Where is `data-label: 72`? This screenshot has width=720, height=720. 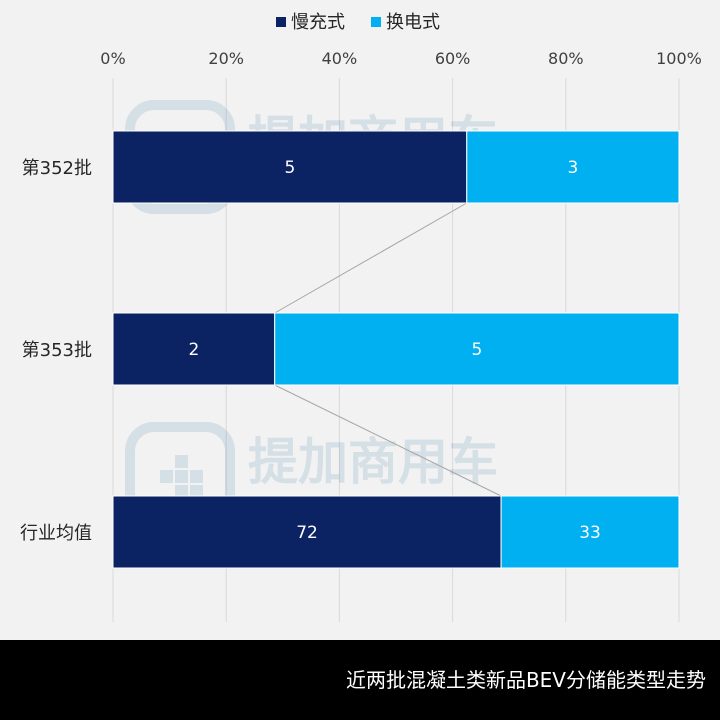 data-label: 72 is located at coordinates (307, 533).